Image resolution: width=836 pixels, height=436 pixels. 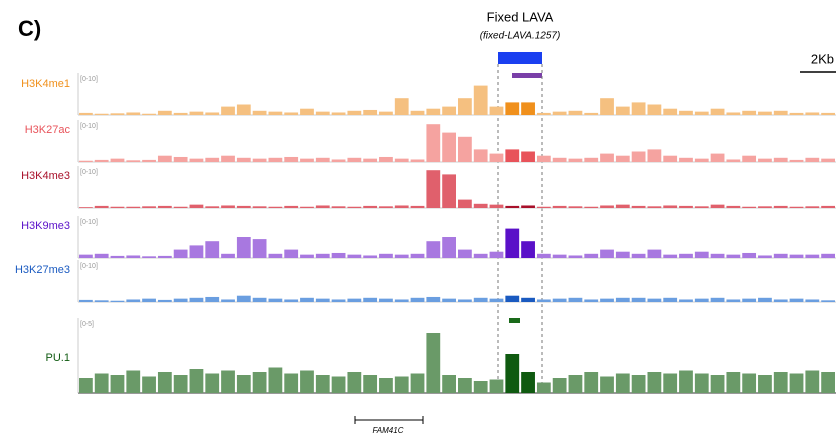 I want to click on green-mark, so click(x=514, y=320).